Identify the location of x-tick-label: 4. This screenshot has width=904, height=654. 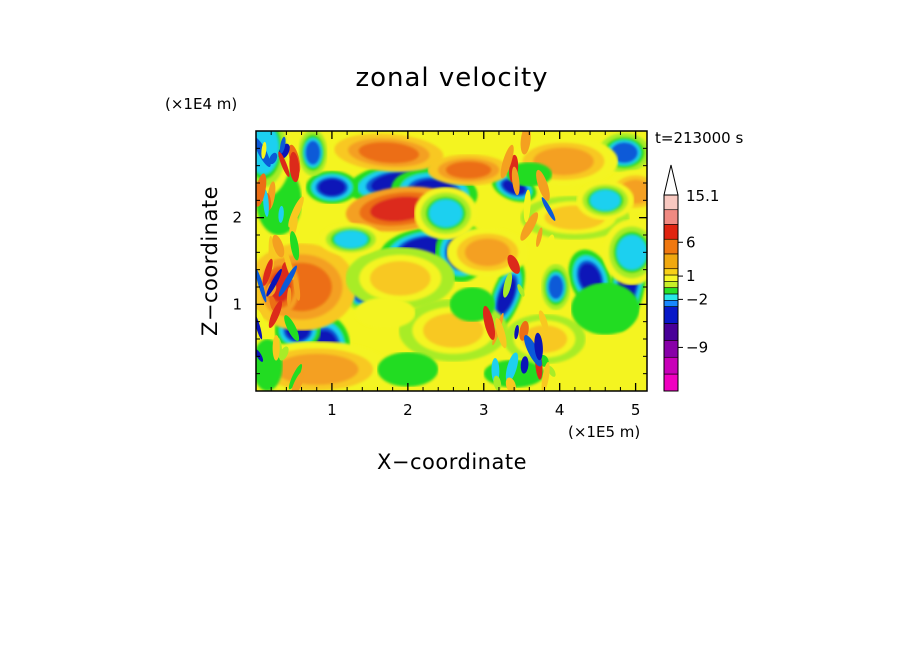
(560, 410).